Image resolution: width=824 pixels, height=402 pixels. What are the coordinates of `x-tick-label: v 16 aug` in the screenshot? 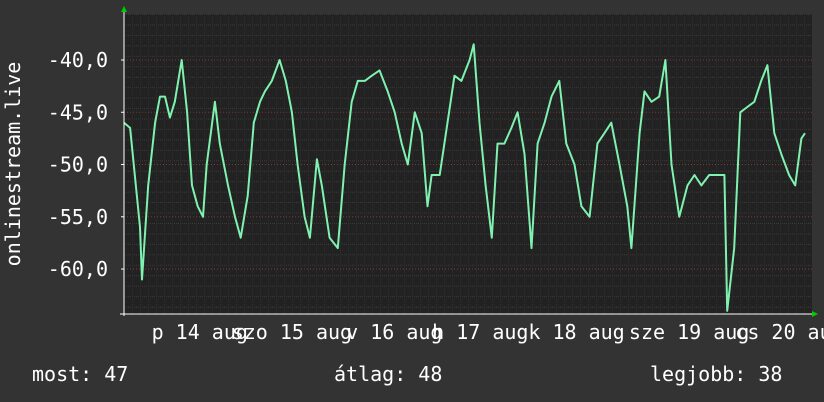 It's located at (394, 332).